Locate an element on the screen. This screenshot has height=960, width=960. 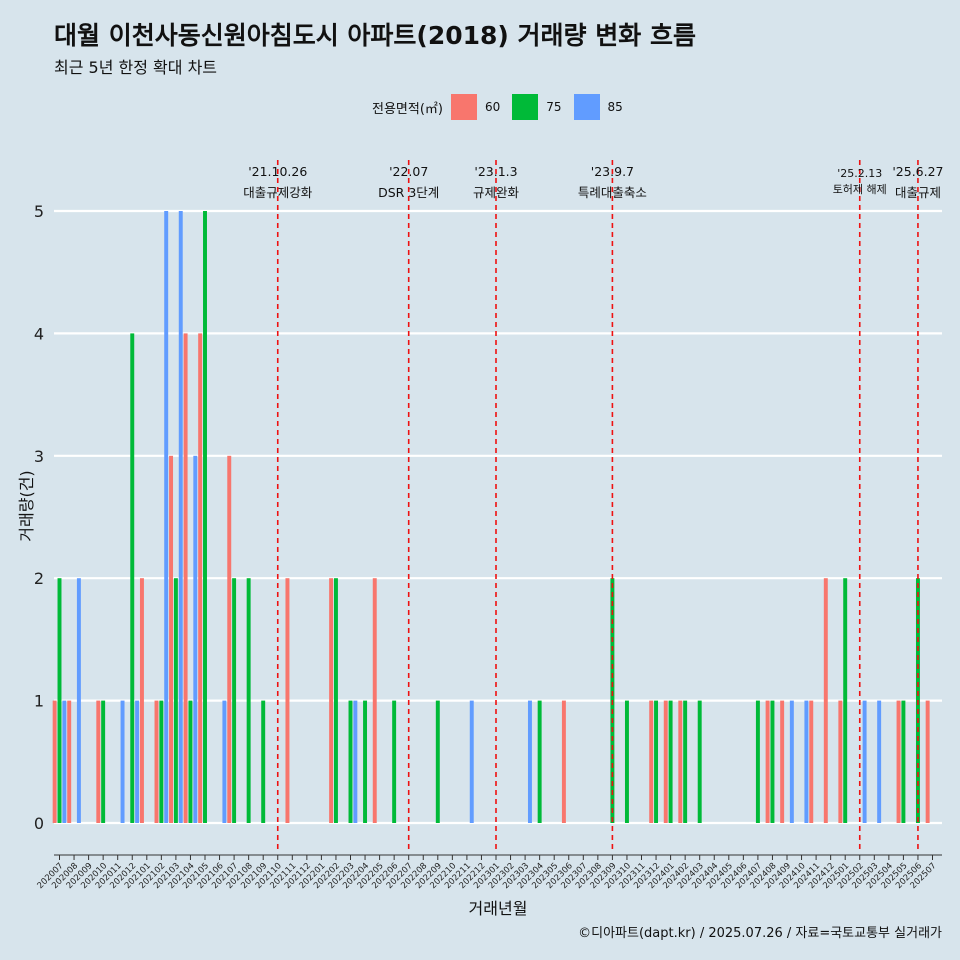
event-date: '25.2.13 is located at coordinates (859, 173).